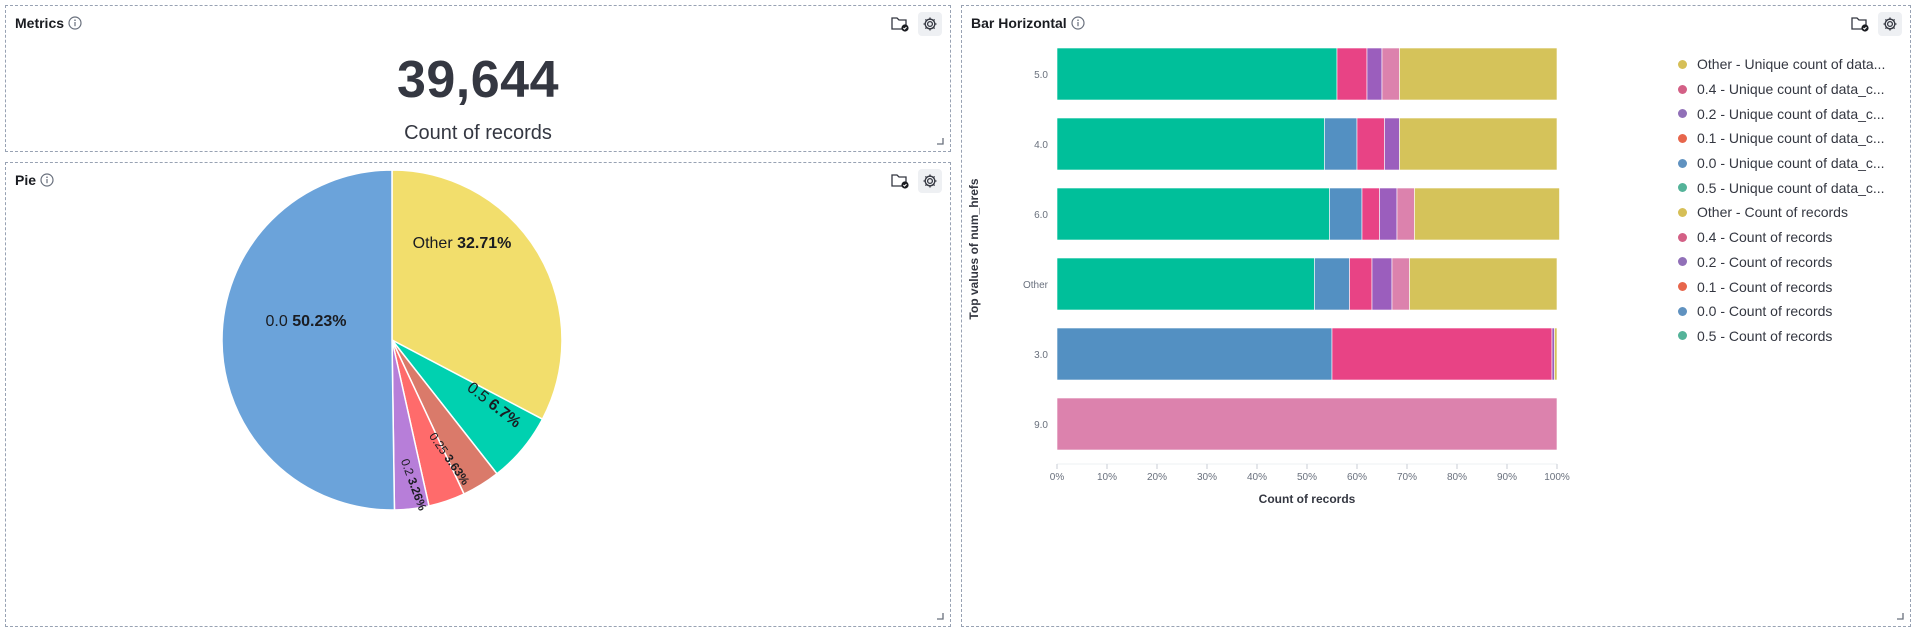 This screenshot has width=1916, height=633. What do you see at coordinates (1442, 354) in the screenshot?
I see `bar-segment-3.0-0.1` at bounding box center [1442, 354].